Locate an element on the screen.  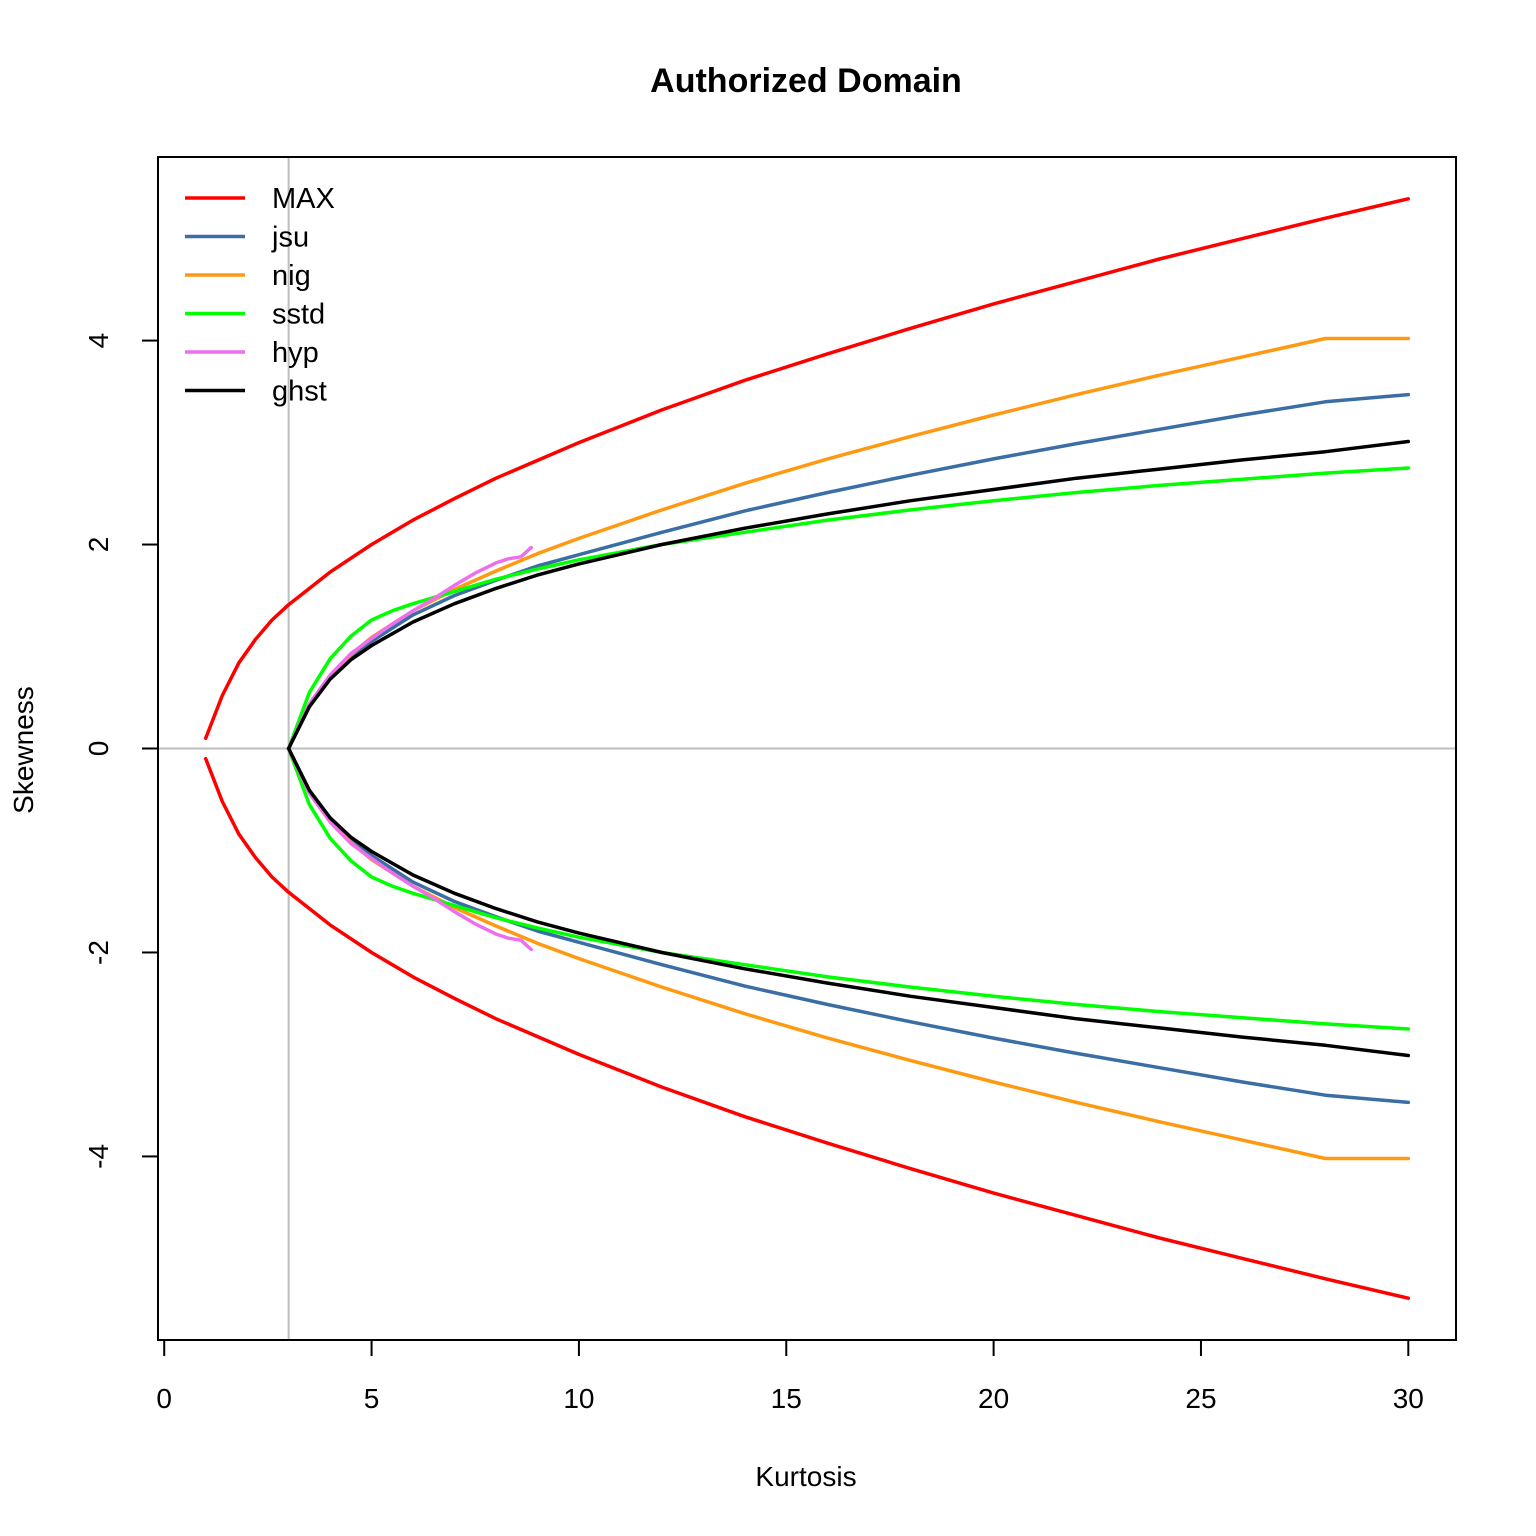
legend-label-ghst: ghst is located at coordinates (299, 392).